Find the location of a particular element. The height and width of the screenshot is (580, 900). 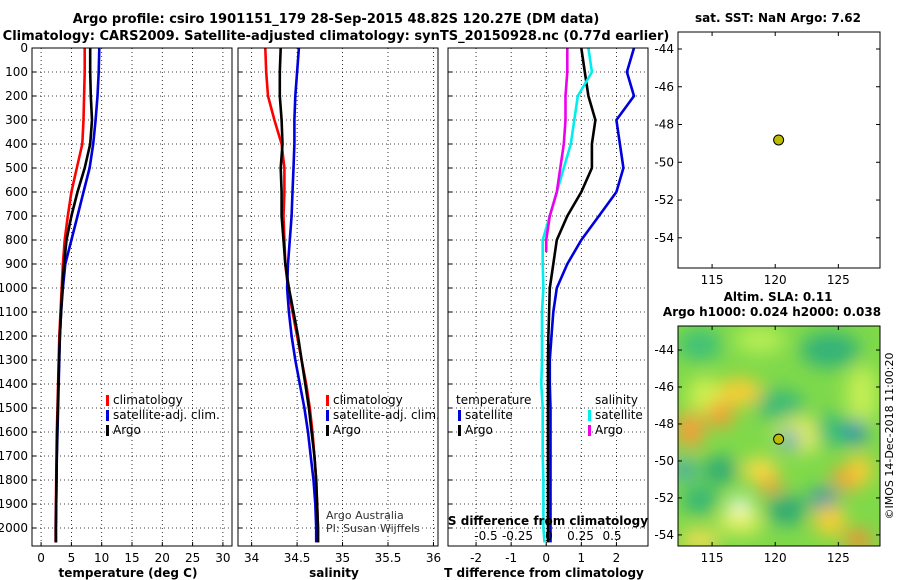

y-tick-label: 400 is located at coordinates (16, 144).